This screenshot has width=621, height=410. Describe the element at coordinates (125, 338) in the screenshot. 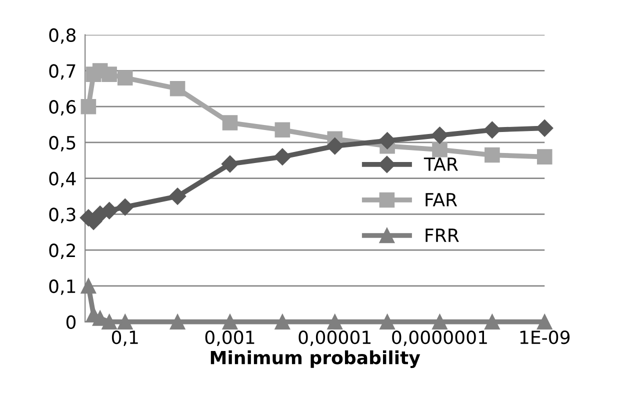

I see `x-tick-label: 0,1` at that location.